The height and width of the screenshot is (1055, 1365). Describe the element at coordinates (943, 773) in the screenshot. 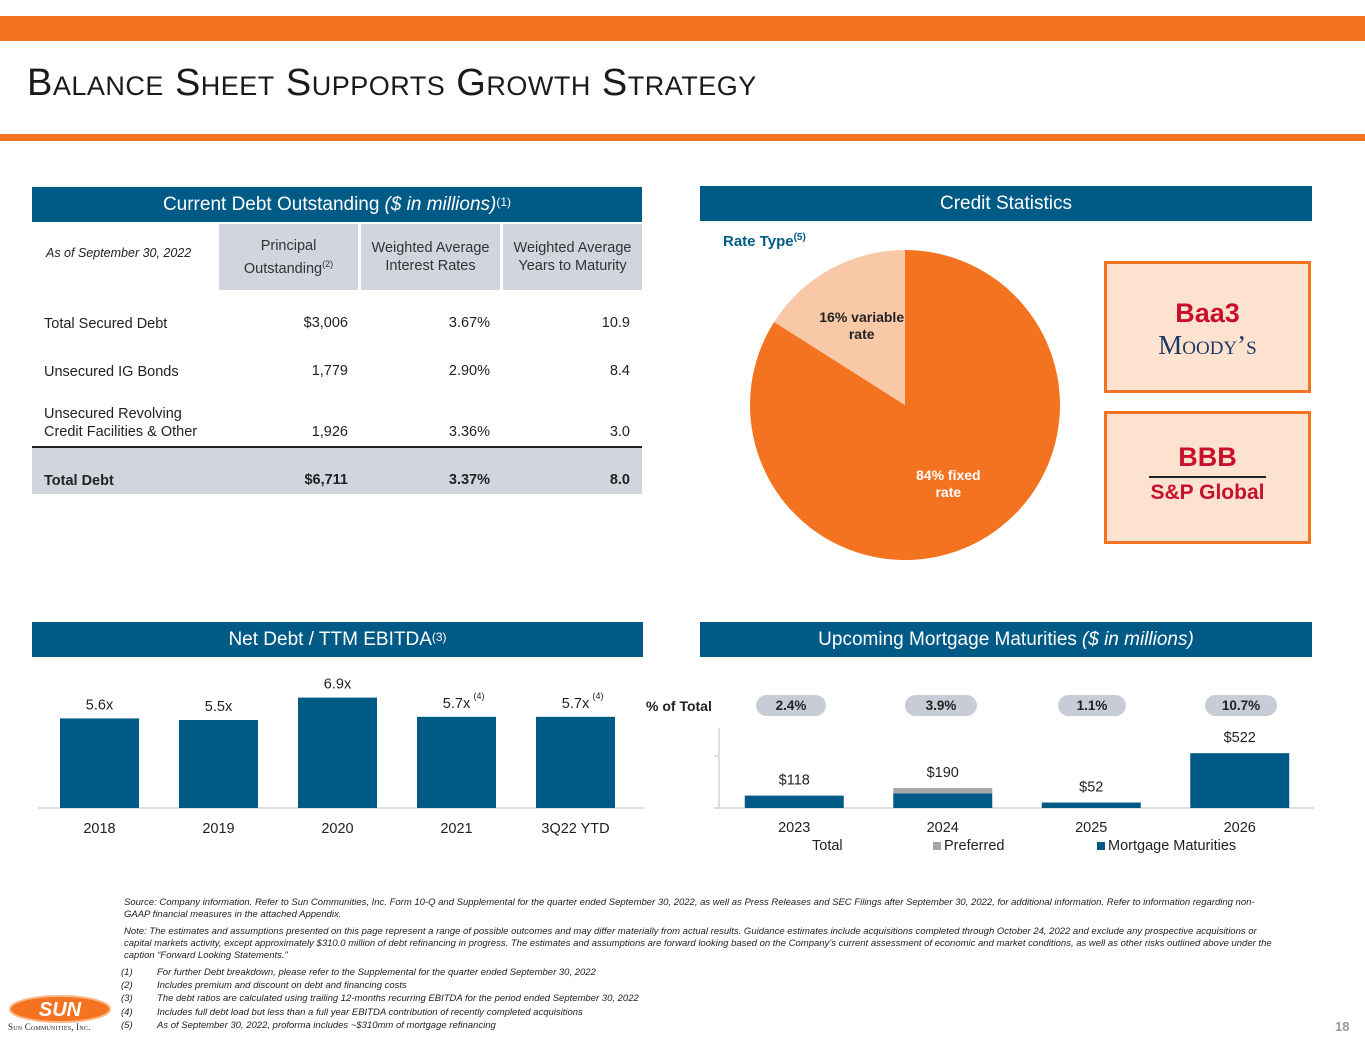

I see `maturities-total-label: $190` at that location.